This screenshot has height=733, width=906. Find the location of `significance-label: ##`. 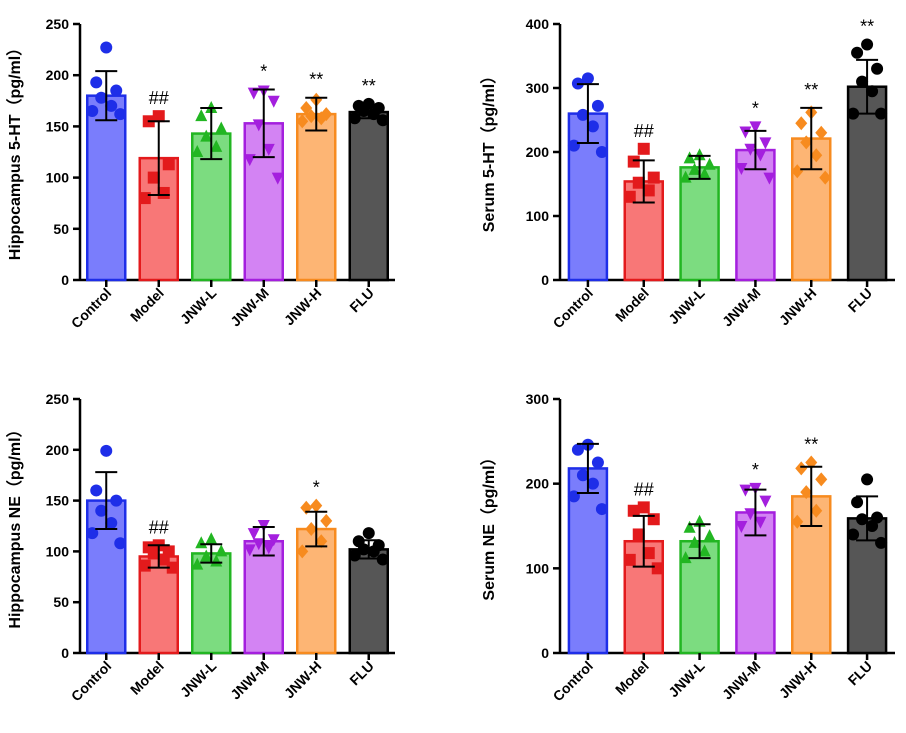

significance-label: ## is located at coordinates (159, 98).